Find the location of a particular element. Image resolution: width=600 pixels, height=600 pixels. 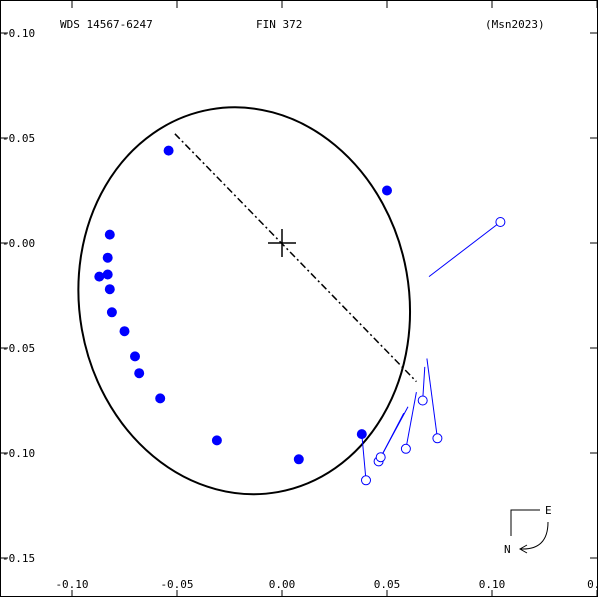

compass-east-arm is located at coordinates (525, 522).